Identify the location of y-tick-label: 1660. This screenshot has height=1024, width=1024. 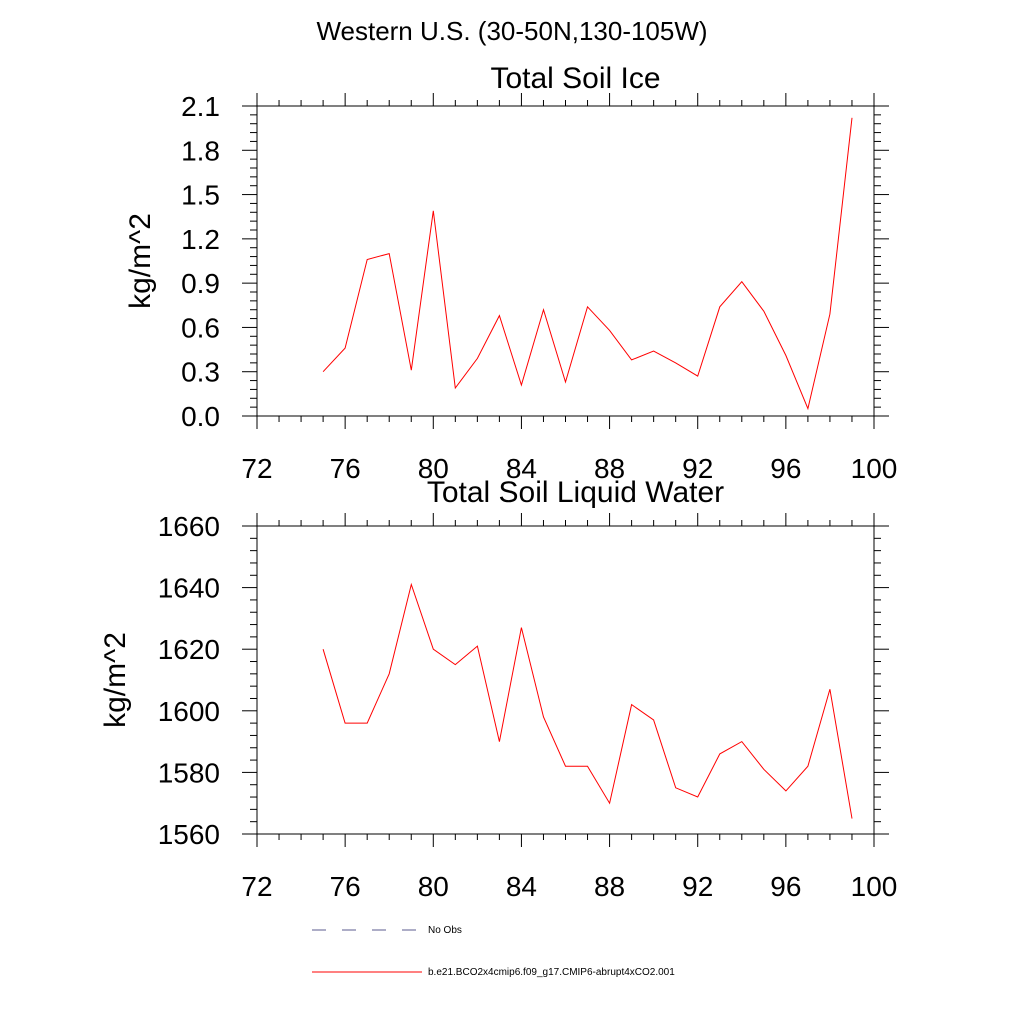
(189, 526).